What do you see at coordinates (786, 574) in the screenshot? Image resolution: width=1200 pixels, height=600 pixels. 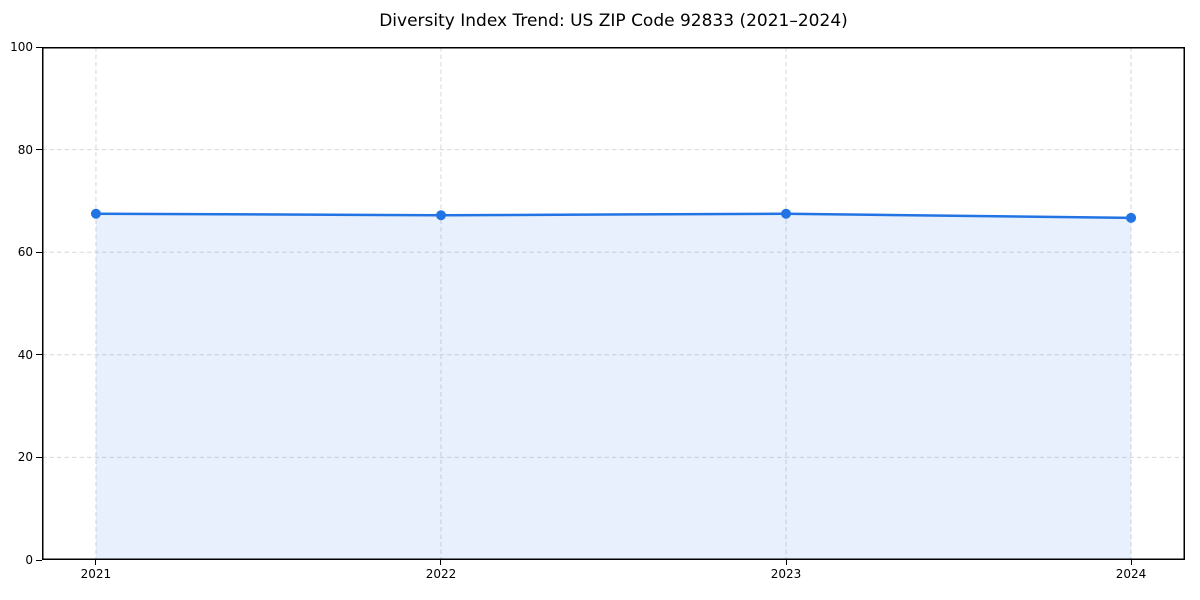 I see `x-tick-label: 2023` at bounding box center [786, 574].